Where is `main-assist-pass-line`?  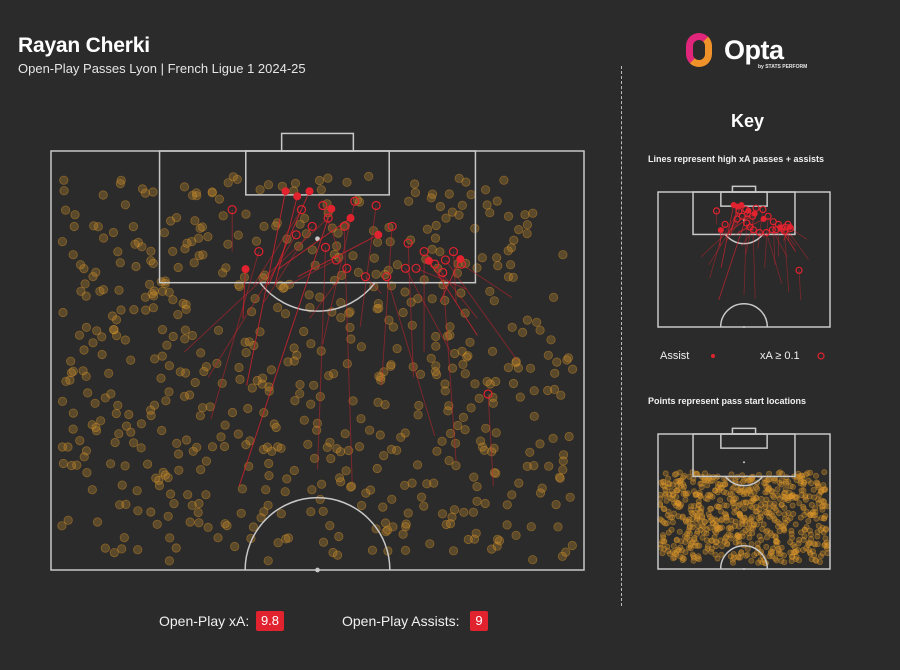 main-assist-pass-line is located at coordinates (289, 238).